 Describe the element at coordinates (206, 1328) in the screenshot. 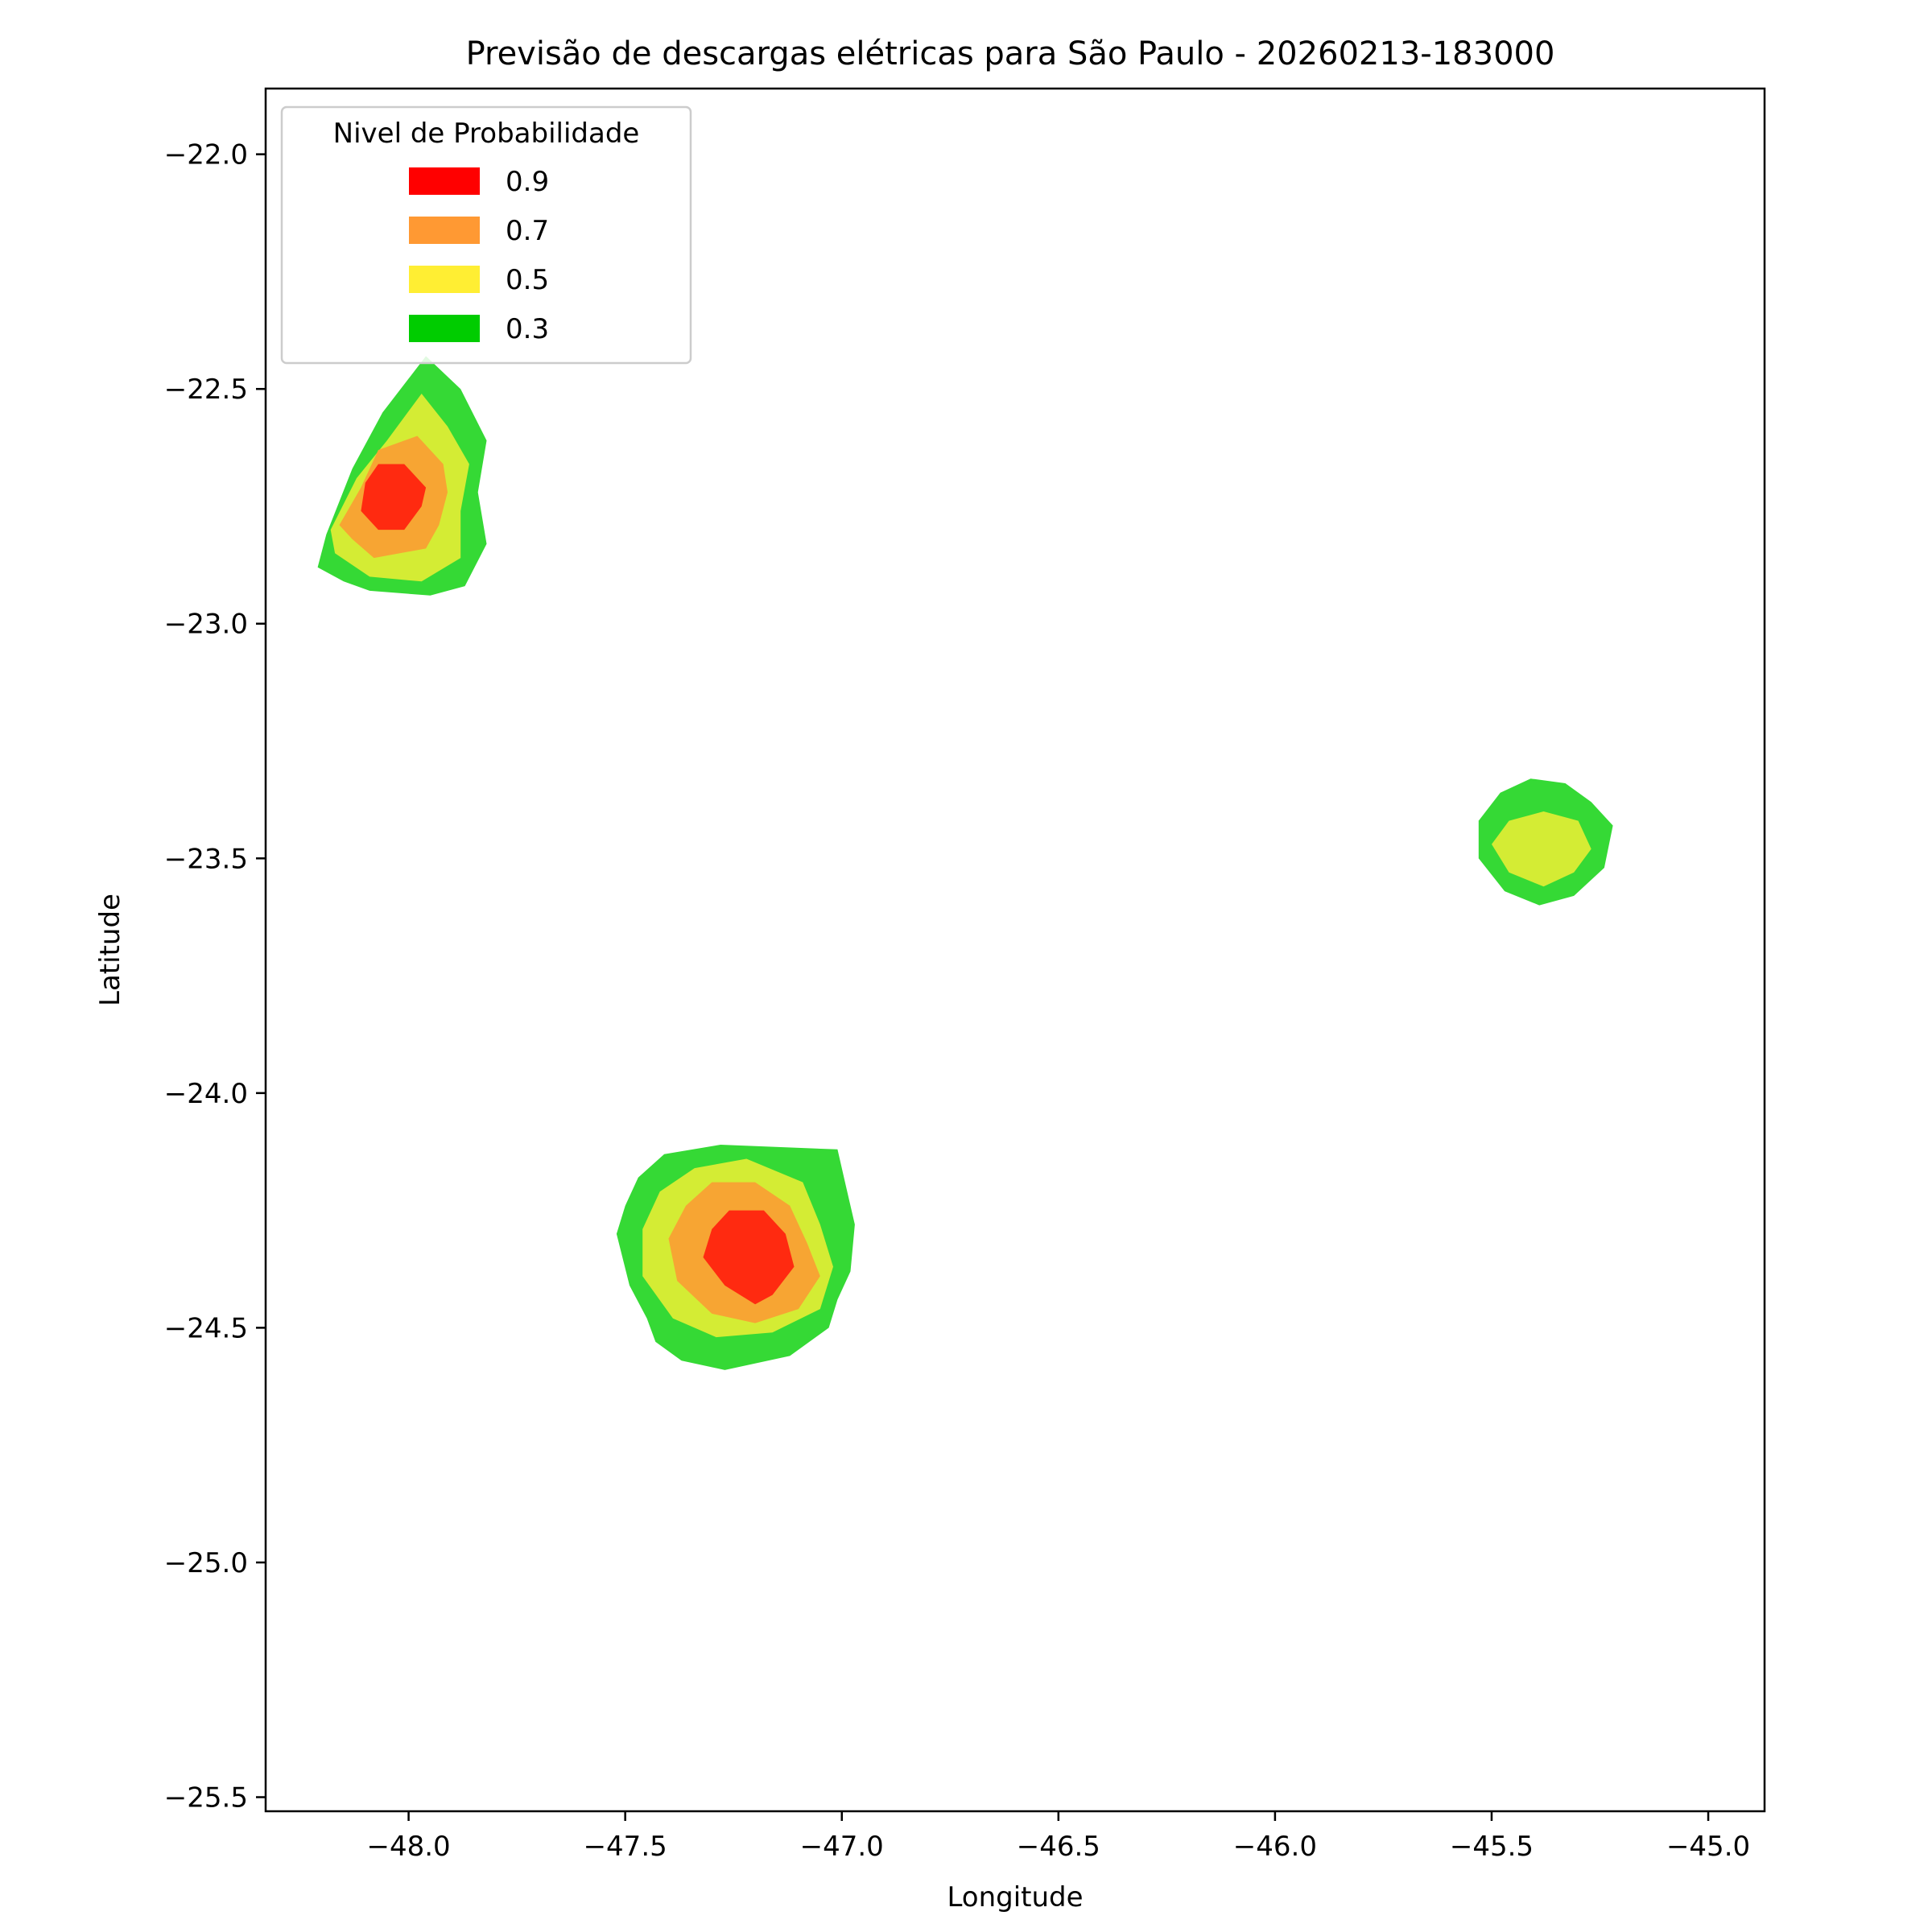

I see `y-tick-label: −24.5` at that location.